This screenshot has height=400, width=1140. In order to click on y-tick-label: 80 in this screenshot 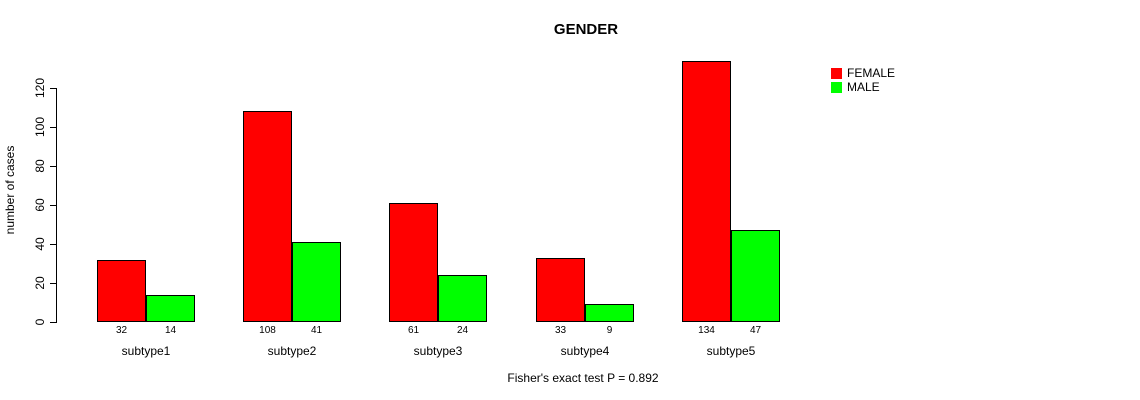, I will do `click(40, 166)`.